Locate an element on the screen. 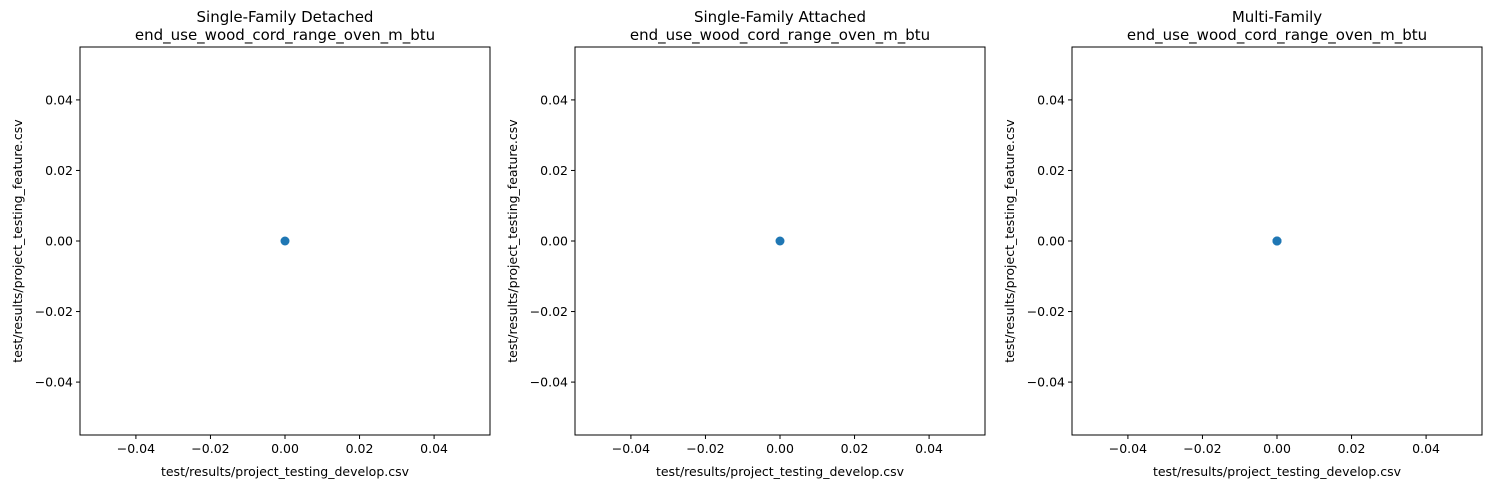 The height and width of the screenshot is (490, 1489). chart-title: Single-Family Detached is located at coordinates (285, 17).